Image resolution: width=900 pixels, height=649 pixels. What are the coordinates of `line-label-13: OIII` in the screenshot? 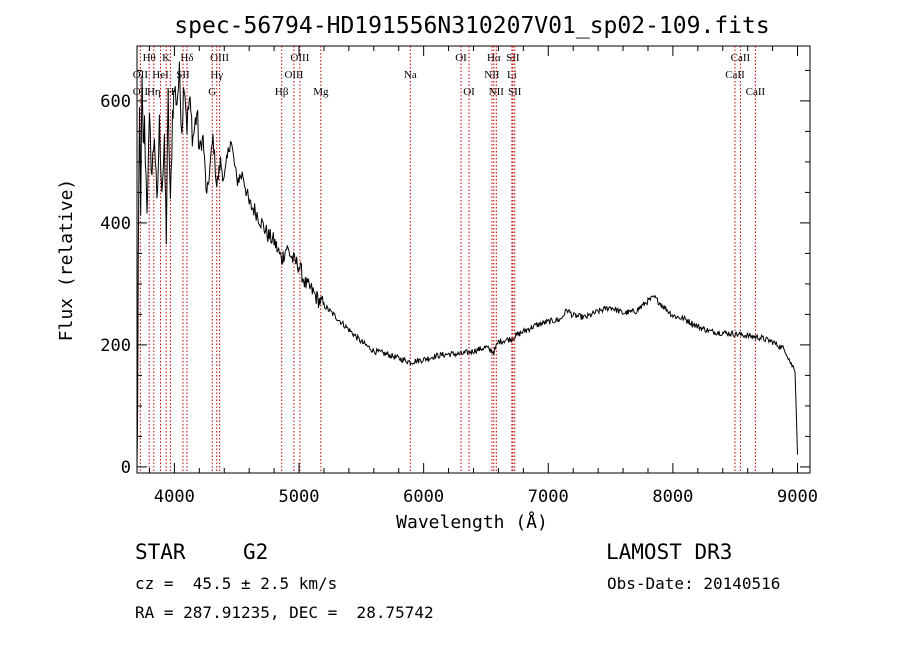 It's located at (299, 58).